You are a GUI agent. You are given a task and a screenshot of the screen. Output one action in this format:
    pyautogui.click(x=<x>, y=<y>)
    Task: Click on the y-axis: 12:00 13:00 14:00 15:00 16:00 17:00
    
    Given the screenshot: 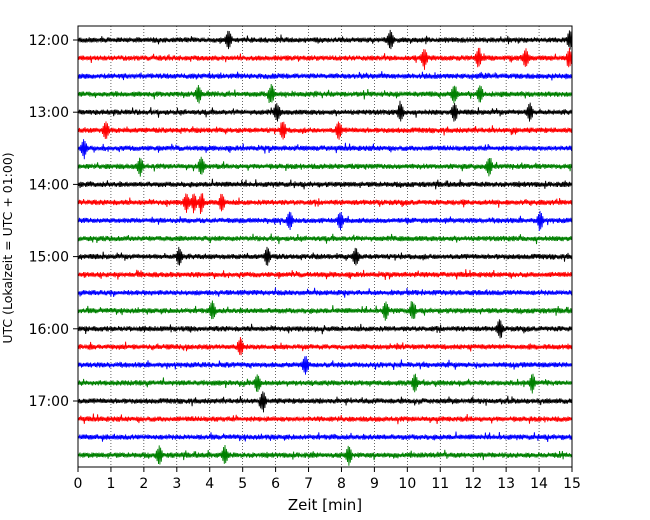 What is the action you would take?
    pyautogui.click(x=53, y=221)
    